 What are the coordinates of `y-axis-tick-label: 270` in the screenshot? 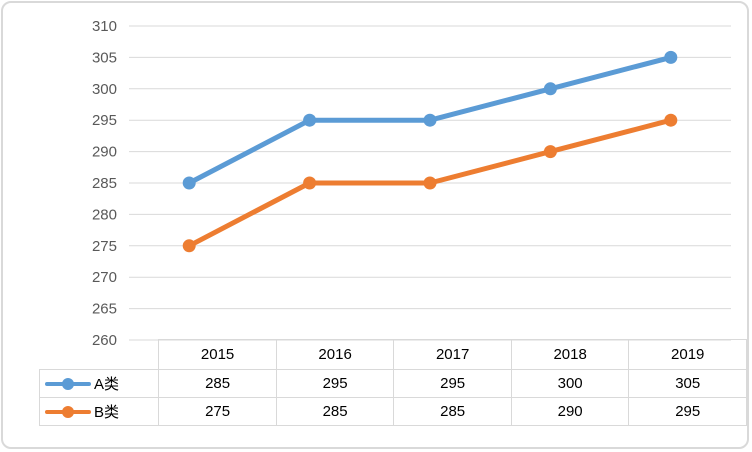 It's located at (104, 277).